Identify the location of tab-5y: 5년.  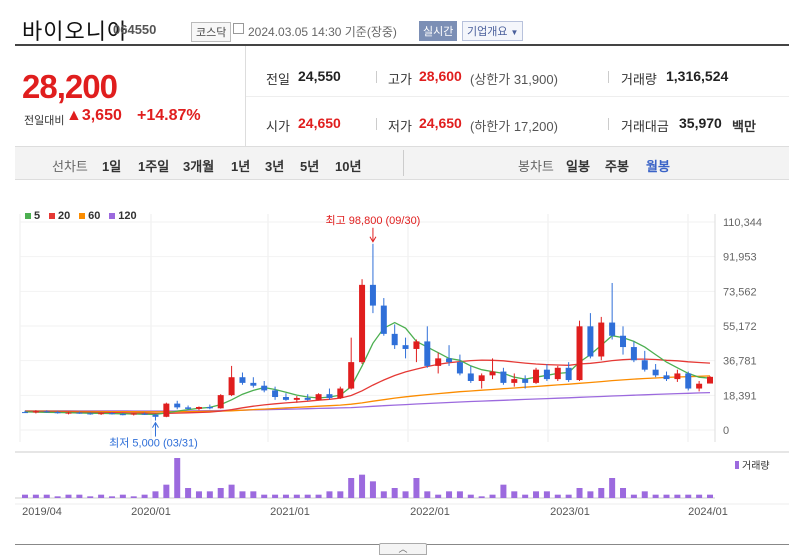
(310, 166).